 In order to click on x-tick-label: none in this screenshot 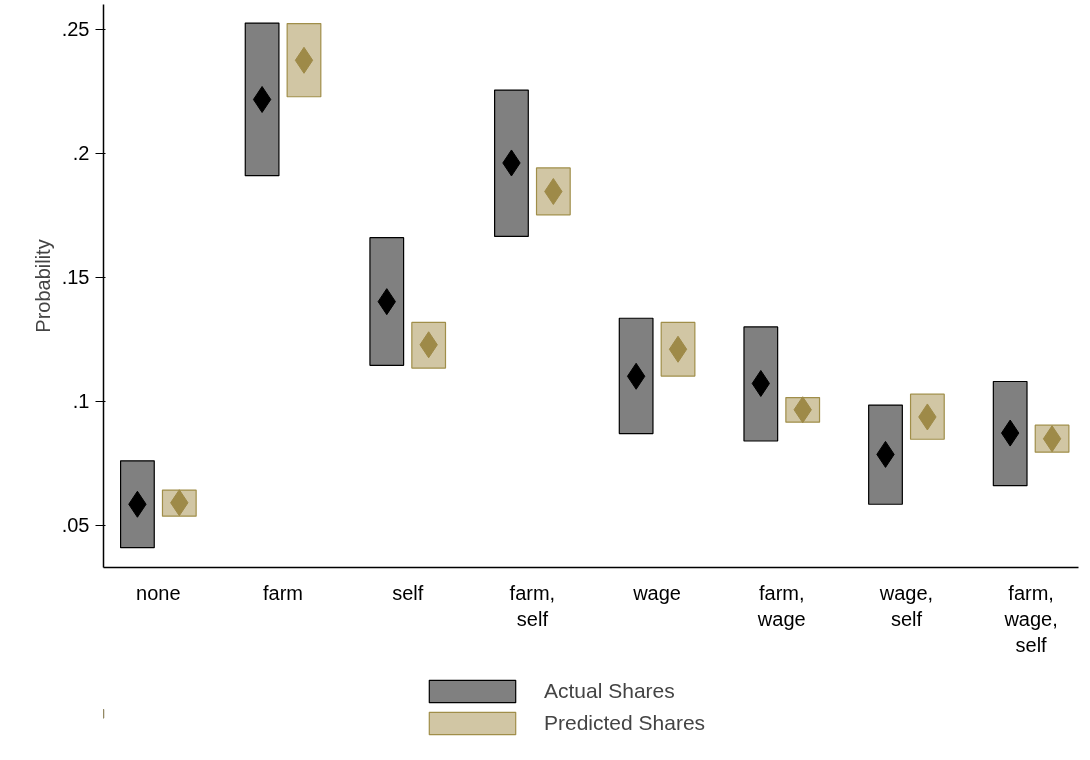, I will do `click(158, 592)`.